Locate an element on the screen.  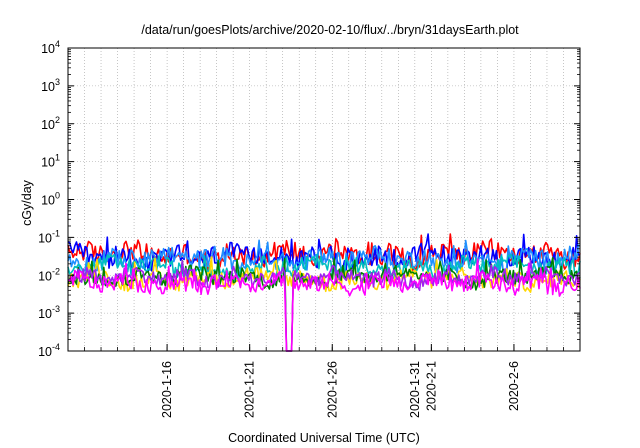
x-tick-label: 2020-2-6 is located at coordinates (514, 386).